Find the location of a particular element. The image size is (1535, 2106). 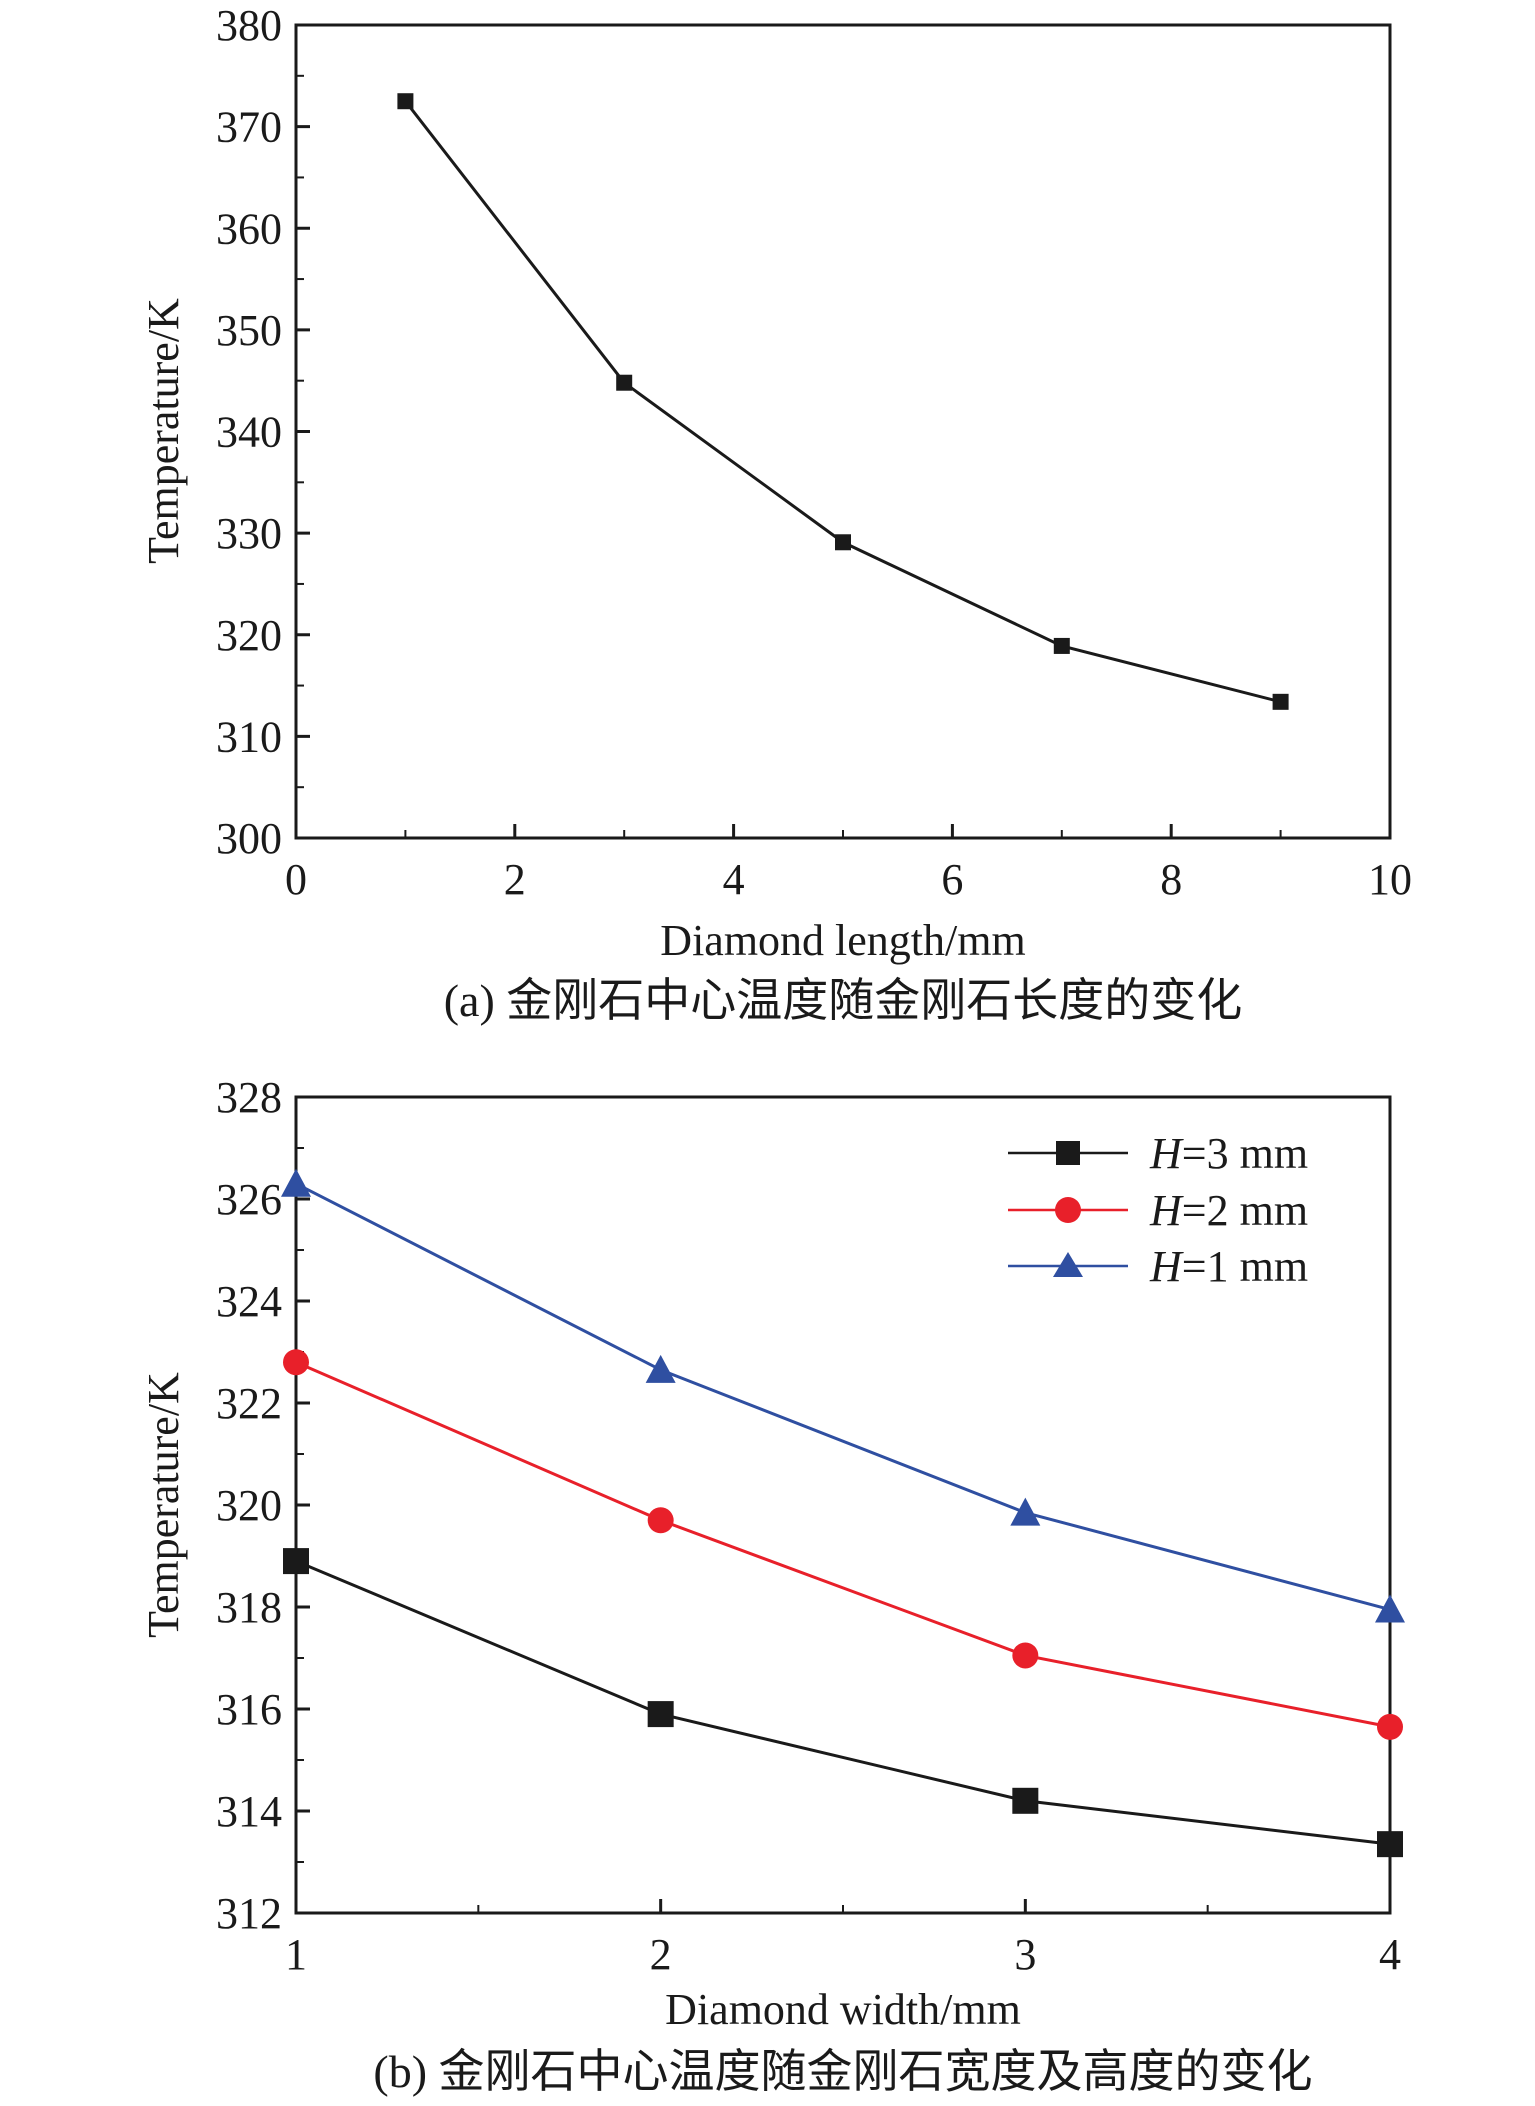

chart-b-y-tick-label: 316 is located at coordinates (249, 1709).